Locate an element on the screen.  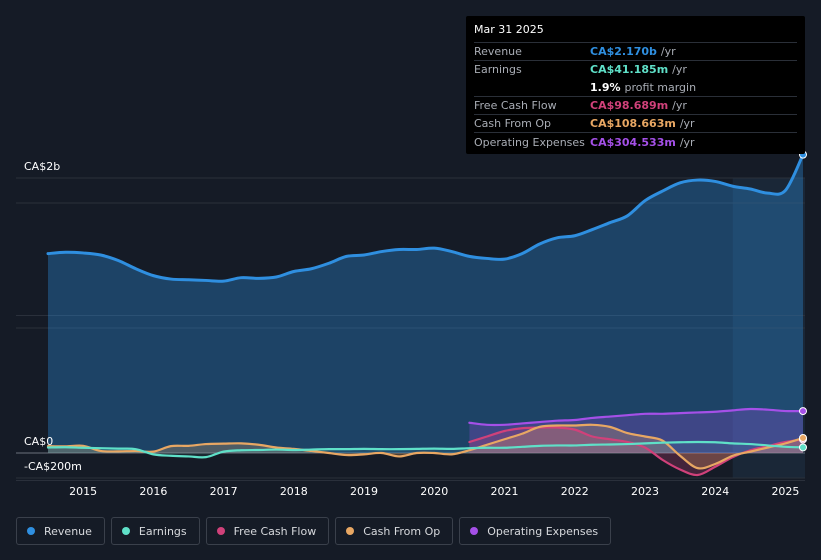
tooltip-value: 1.9% is located at coordinates (605, 87).